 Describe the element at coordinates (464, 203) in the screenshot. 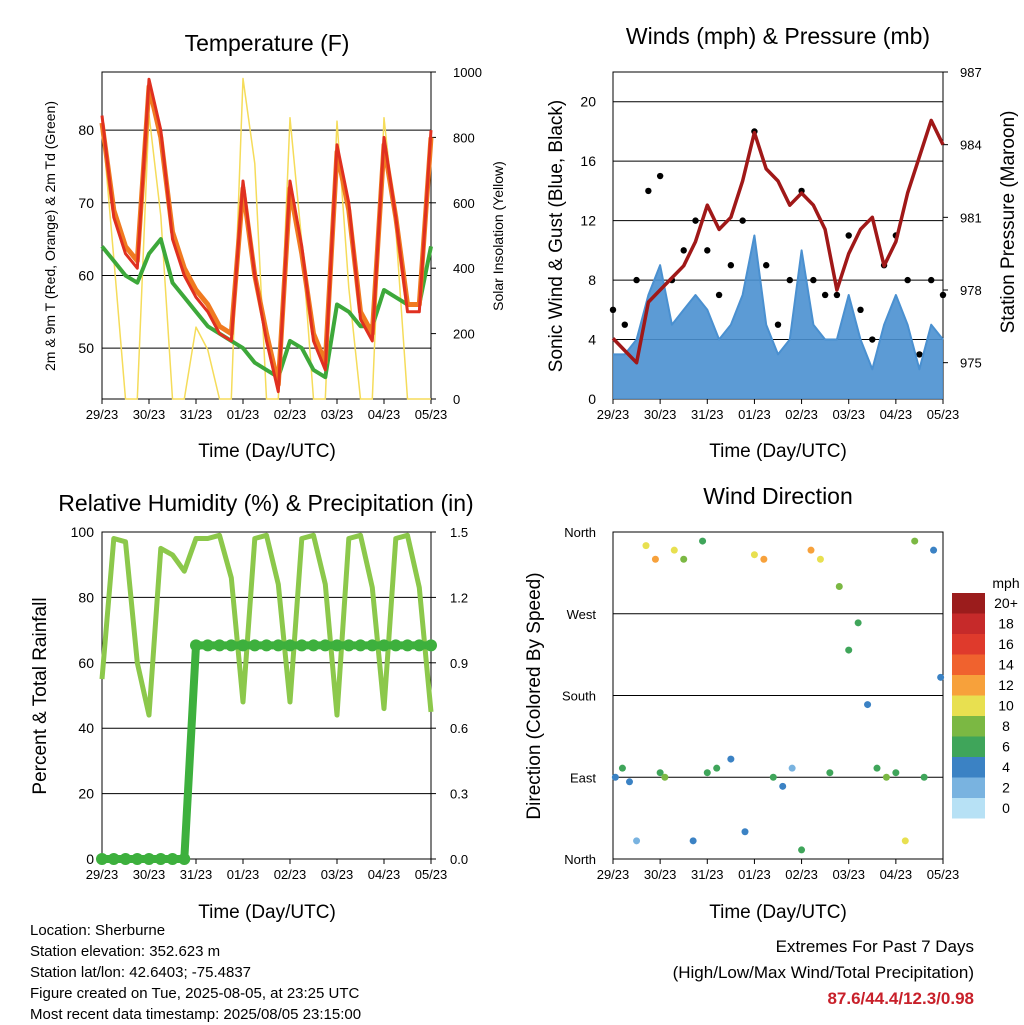

I see `right-tick-label: 600` at that location.